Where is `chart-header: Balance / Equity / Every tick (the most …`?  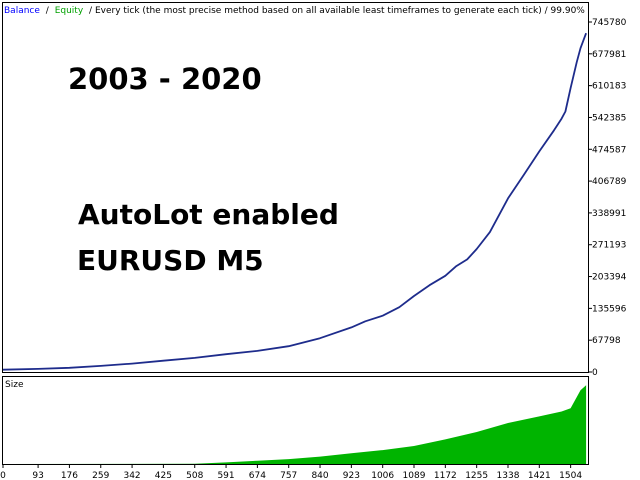 chart-header: Balance / Equity / Every tick (the most … is located at coordinates (294, 11).